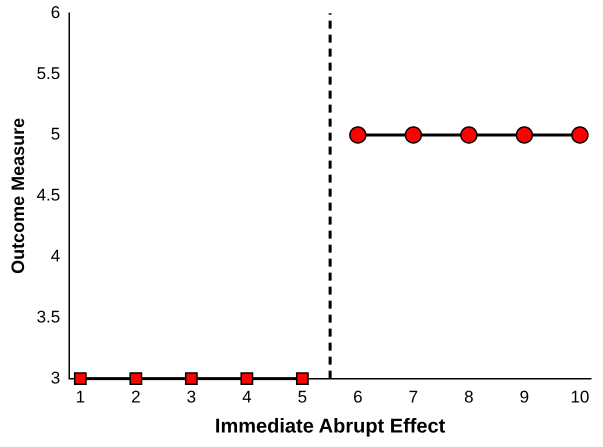 The width and height of the screenshot is (603, 447). Describe the element at coordinates (358, 396) in the screenshot. I see `x-tick-label: 6` at that location.